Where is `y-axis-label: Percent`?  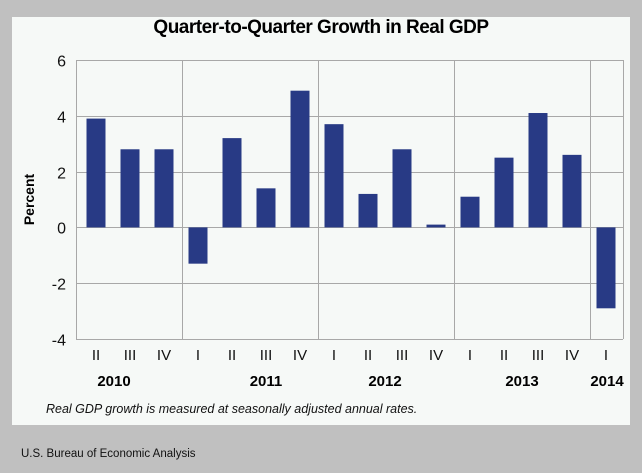
y-axis-label: Percent is located at coordinates (29, 199).